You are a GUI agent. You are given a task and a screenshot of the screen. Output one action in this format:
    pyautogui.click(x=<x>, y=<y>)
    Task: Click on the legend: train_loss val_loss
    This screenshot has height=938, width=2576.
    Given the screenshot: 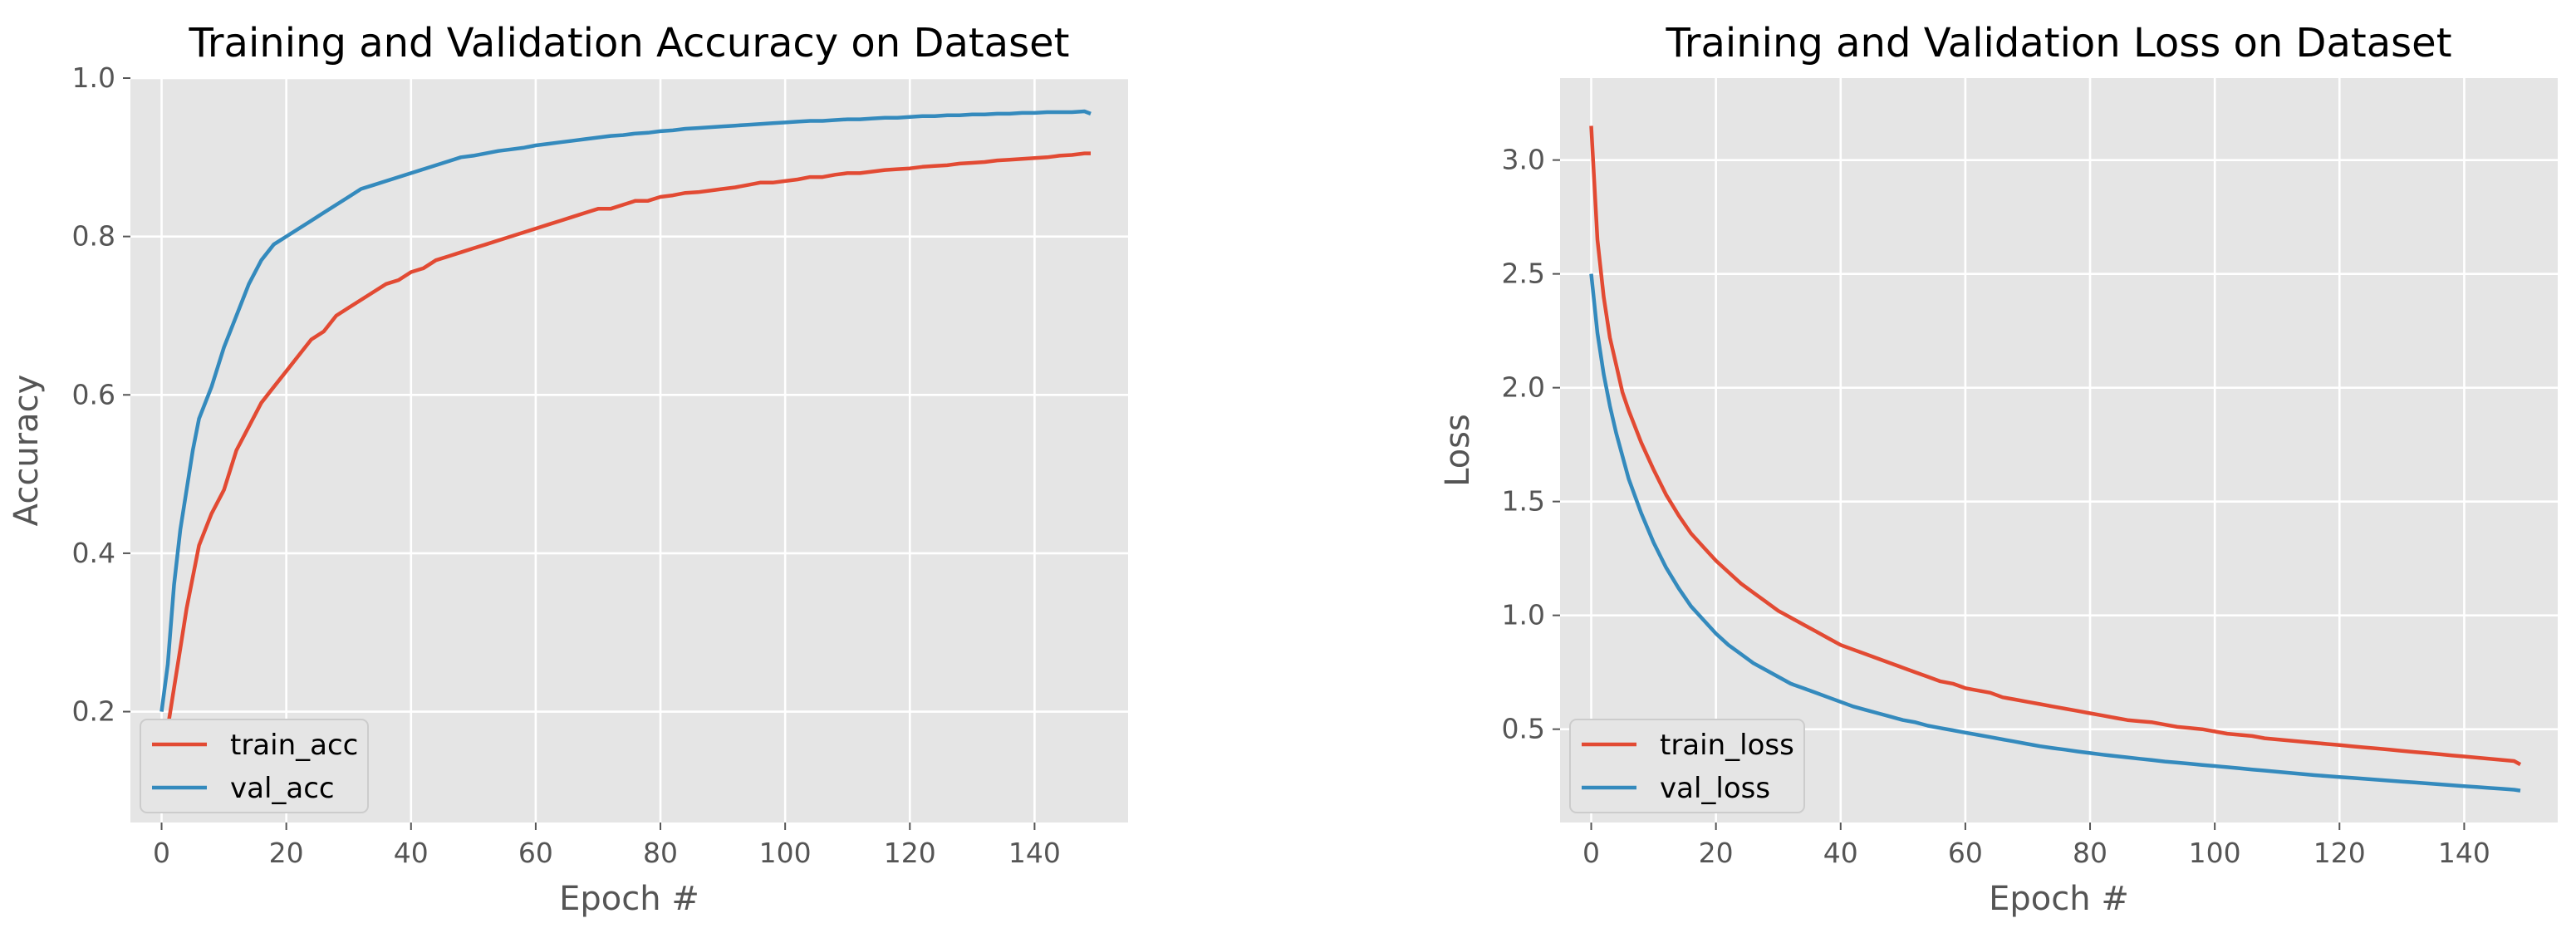 What is the action you would take?
    pyautogui.click(x=1687, y=766)
    